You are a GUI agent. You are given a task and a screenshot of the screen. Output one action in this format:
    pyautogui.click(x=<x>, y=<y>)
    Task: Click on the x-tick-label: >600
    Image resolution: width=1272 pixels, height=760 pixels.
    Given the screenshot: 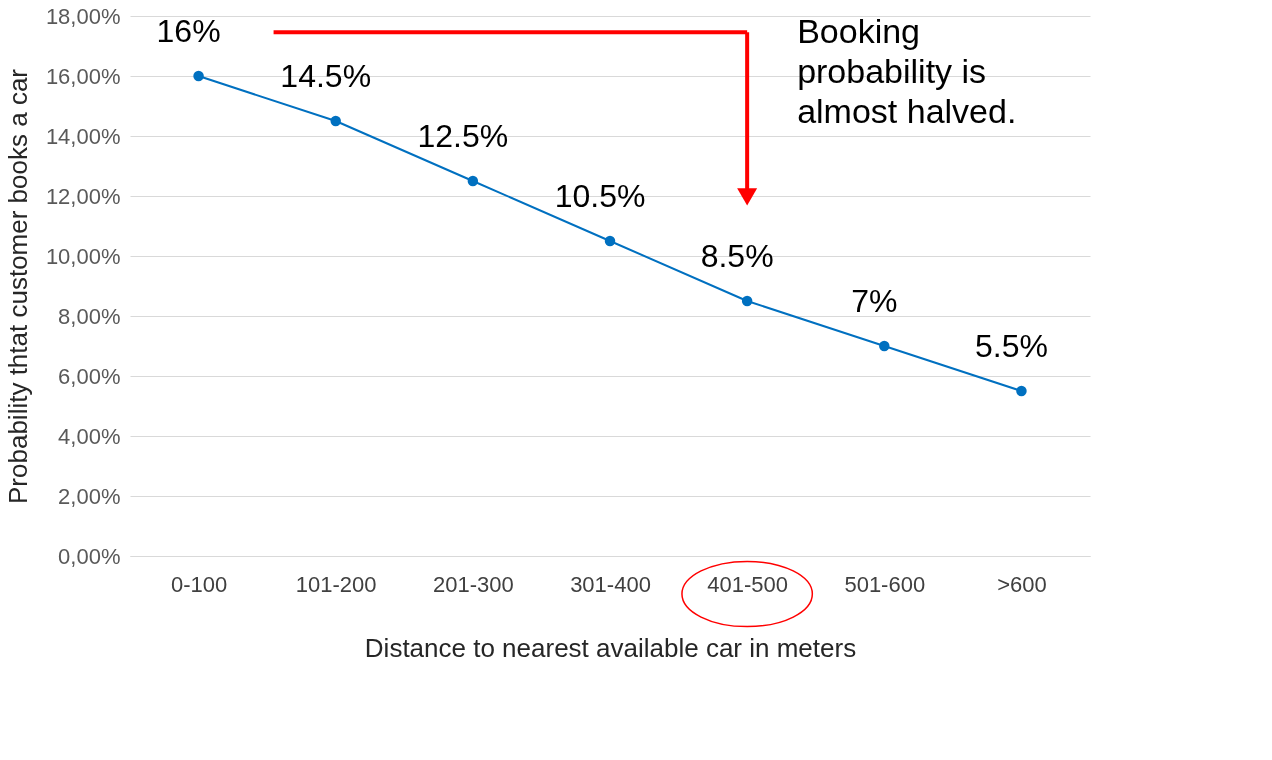 What is the action you would take?
    pyautogui.click(x=1022, y=584)
    